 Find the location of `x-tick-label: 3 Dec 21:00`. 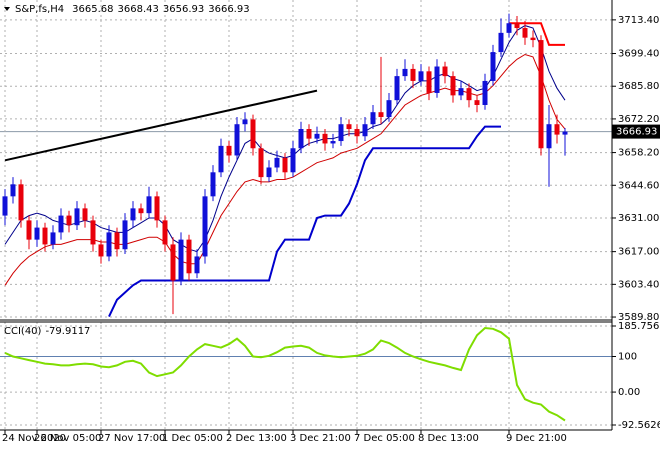

x-tick-label: 3 Dec 21:00 is located at coordinates (320, 438).